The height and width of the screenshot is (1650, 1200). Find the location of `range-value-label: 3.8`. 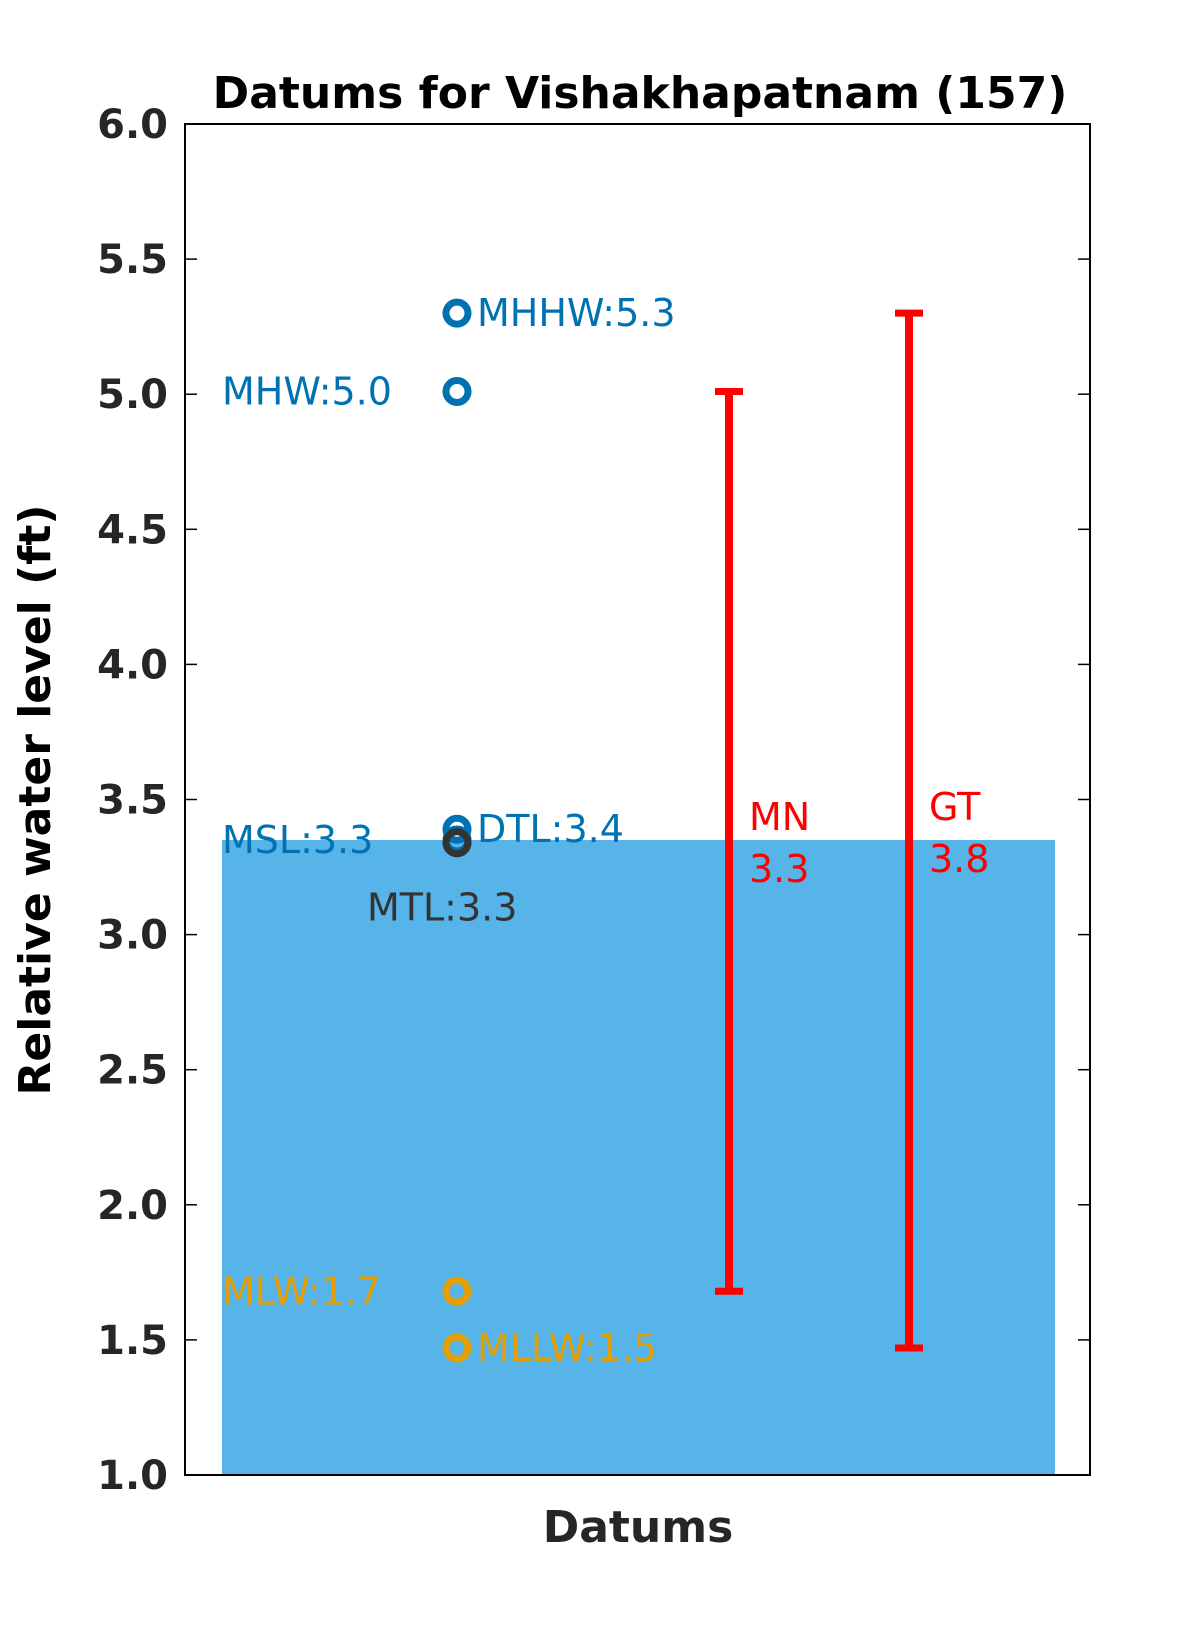

range-value-label: 3.8 is located at coordinates (959, 859).